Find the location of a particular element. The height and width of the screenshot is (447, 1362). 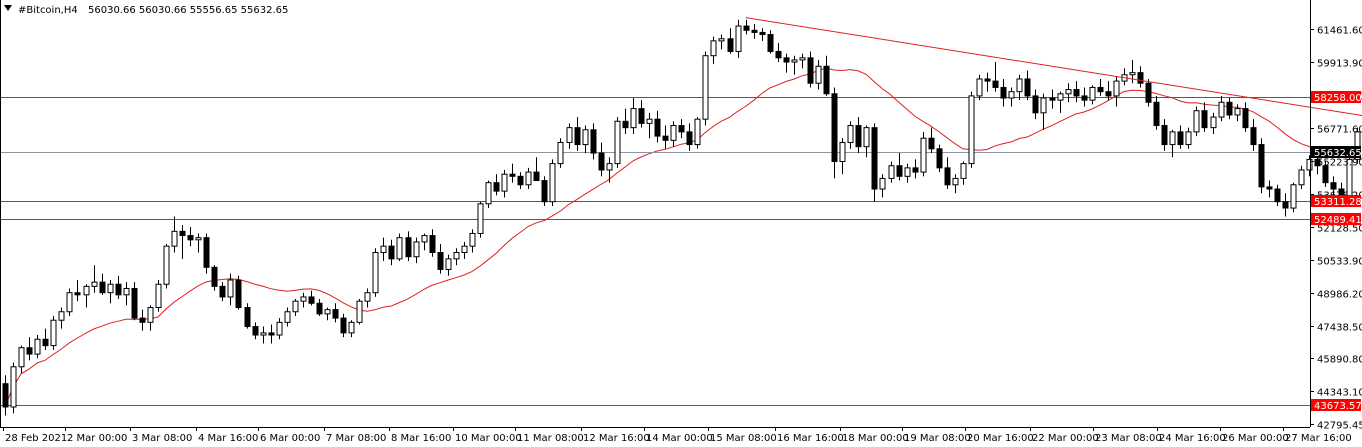

x-tick-label: 28 Feb 2021 is located at coordinates (36, 438).